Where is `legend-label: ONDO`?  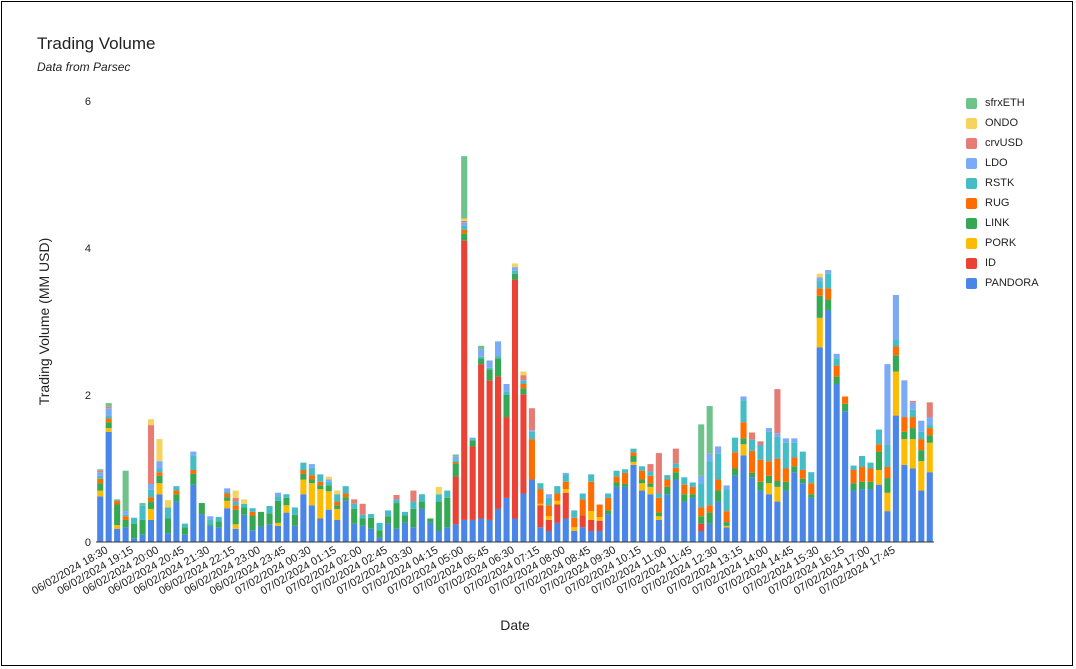 legend-label: ONDO is located at coordinates (1001, 123).